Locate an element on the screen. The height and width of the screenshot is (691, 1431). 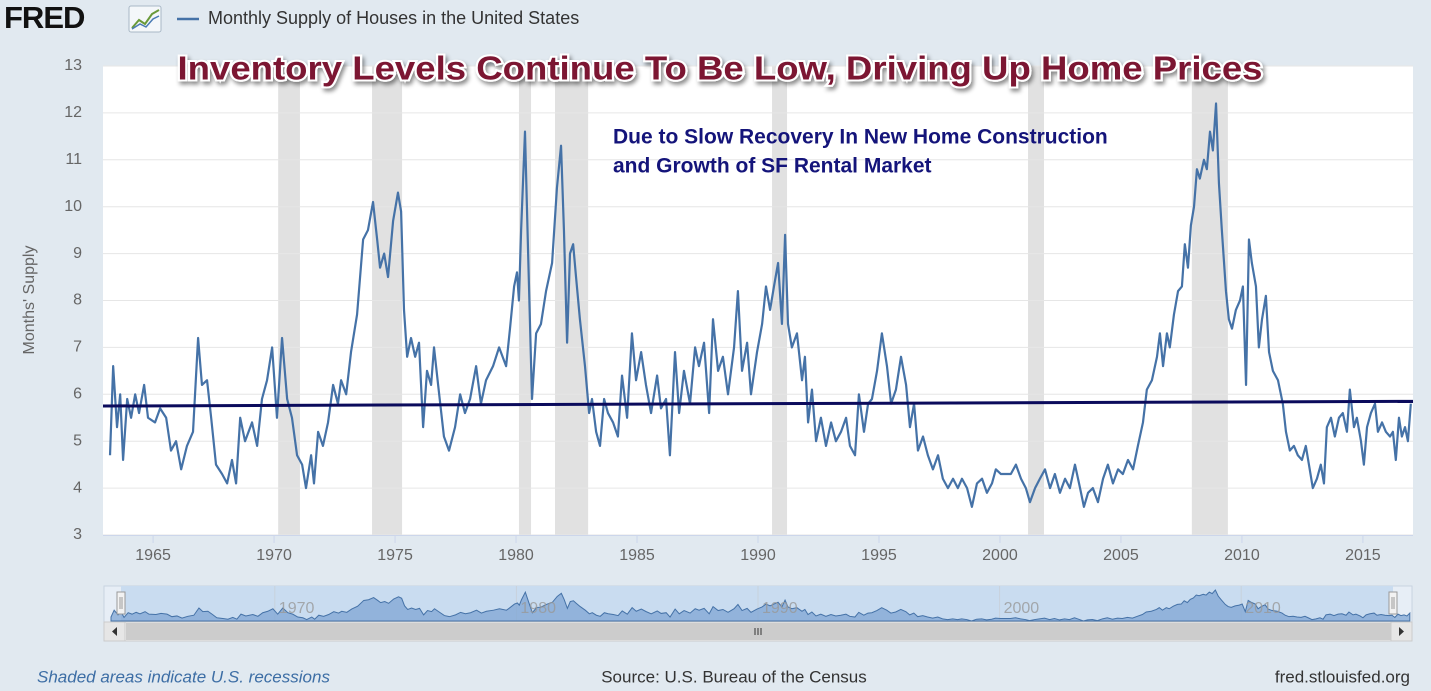
scrollbar is located at coordinates (758, 631).